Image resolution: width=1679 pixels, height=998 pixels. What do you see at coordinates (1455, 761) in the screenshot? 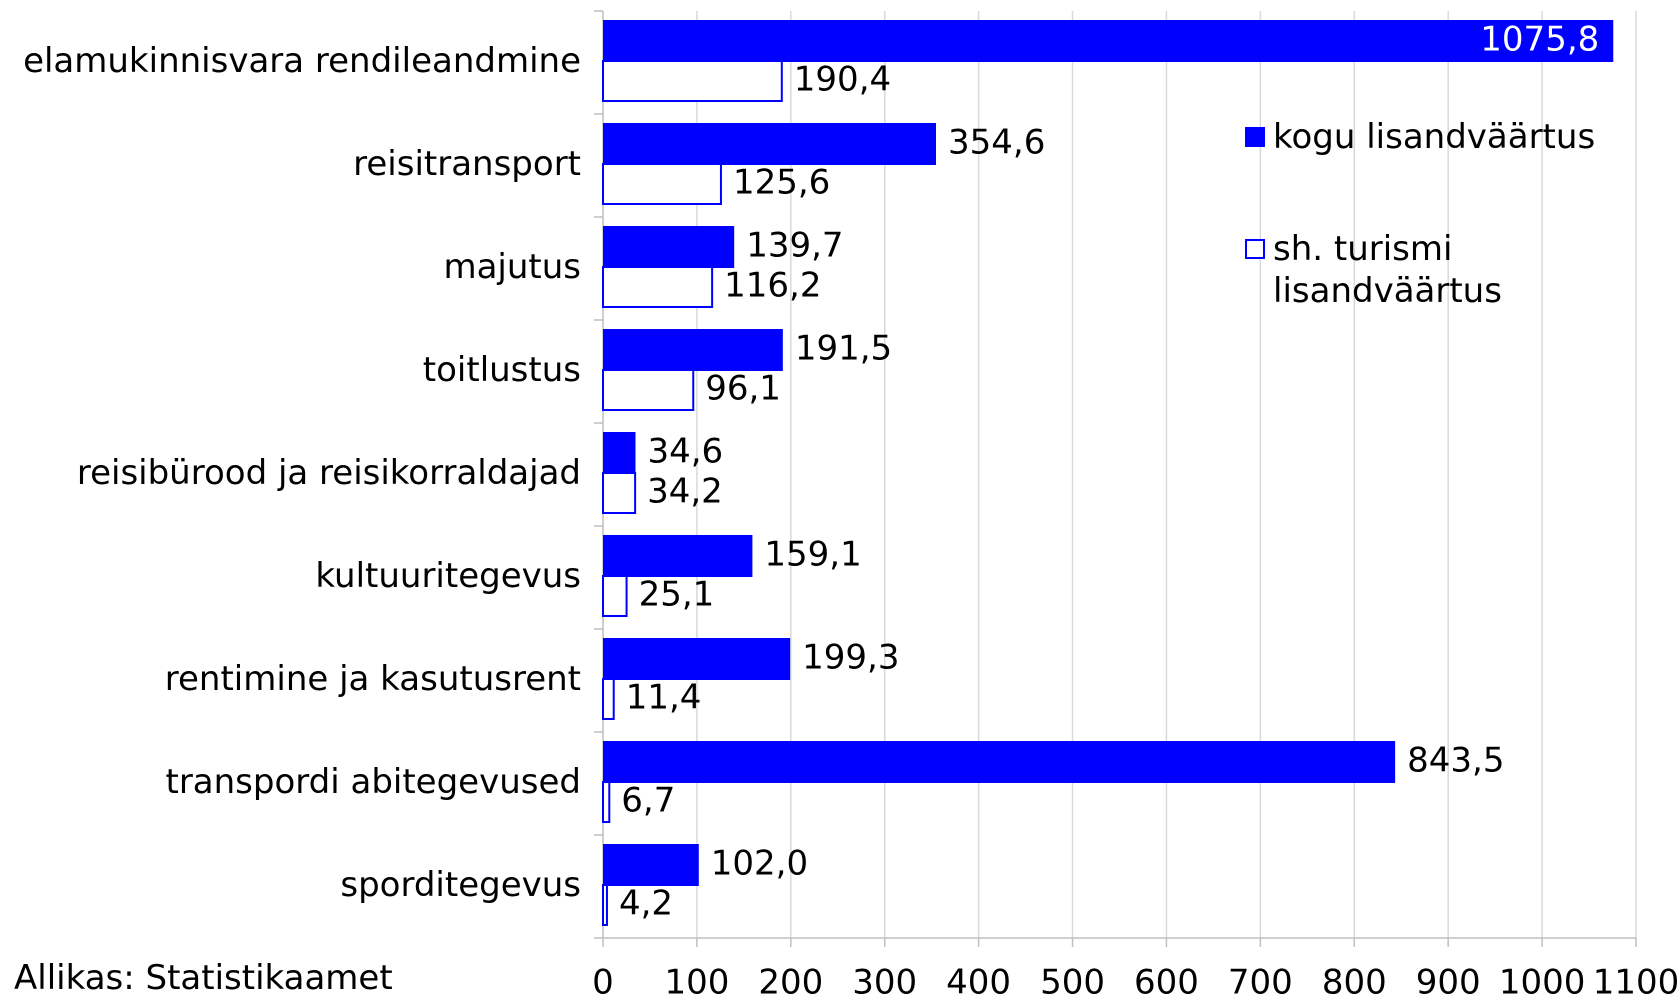
I see `value-label: 843,5` at bounding box center [1455, 761].